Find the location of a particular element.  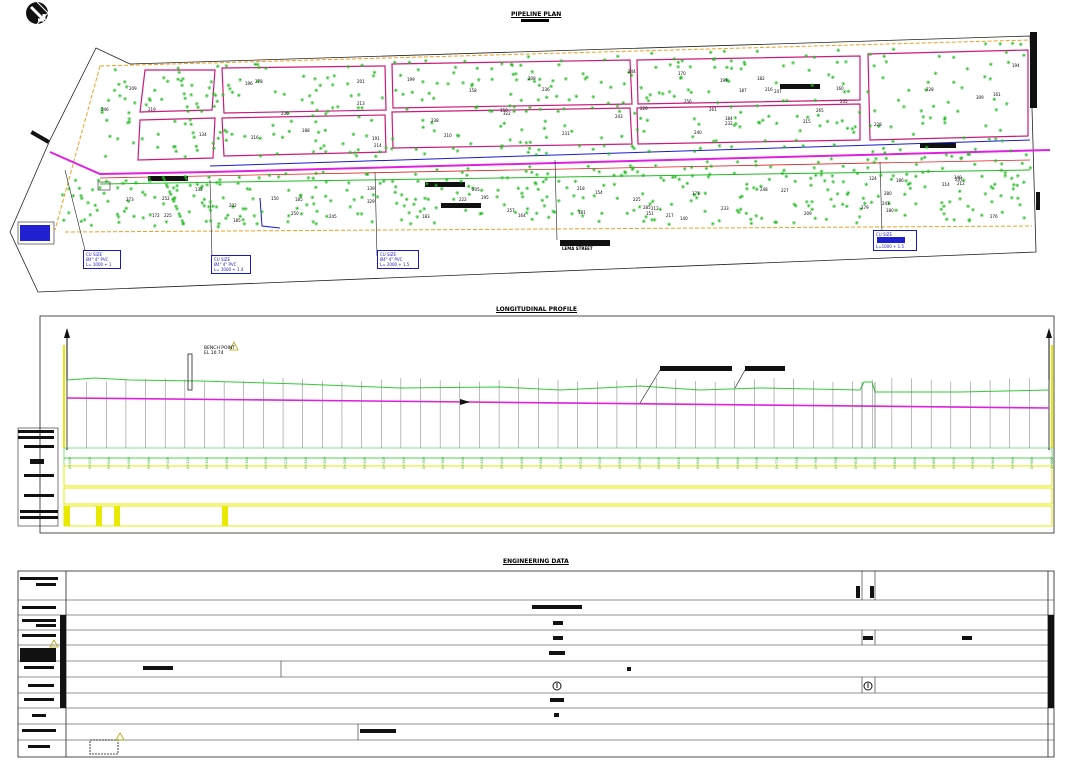

parcel-number: 140 is located at coordinates (684, 218).